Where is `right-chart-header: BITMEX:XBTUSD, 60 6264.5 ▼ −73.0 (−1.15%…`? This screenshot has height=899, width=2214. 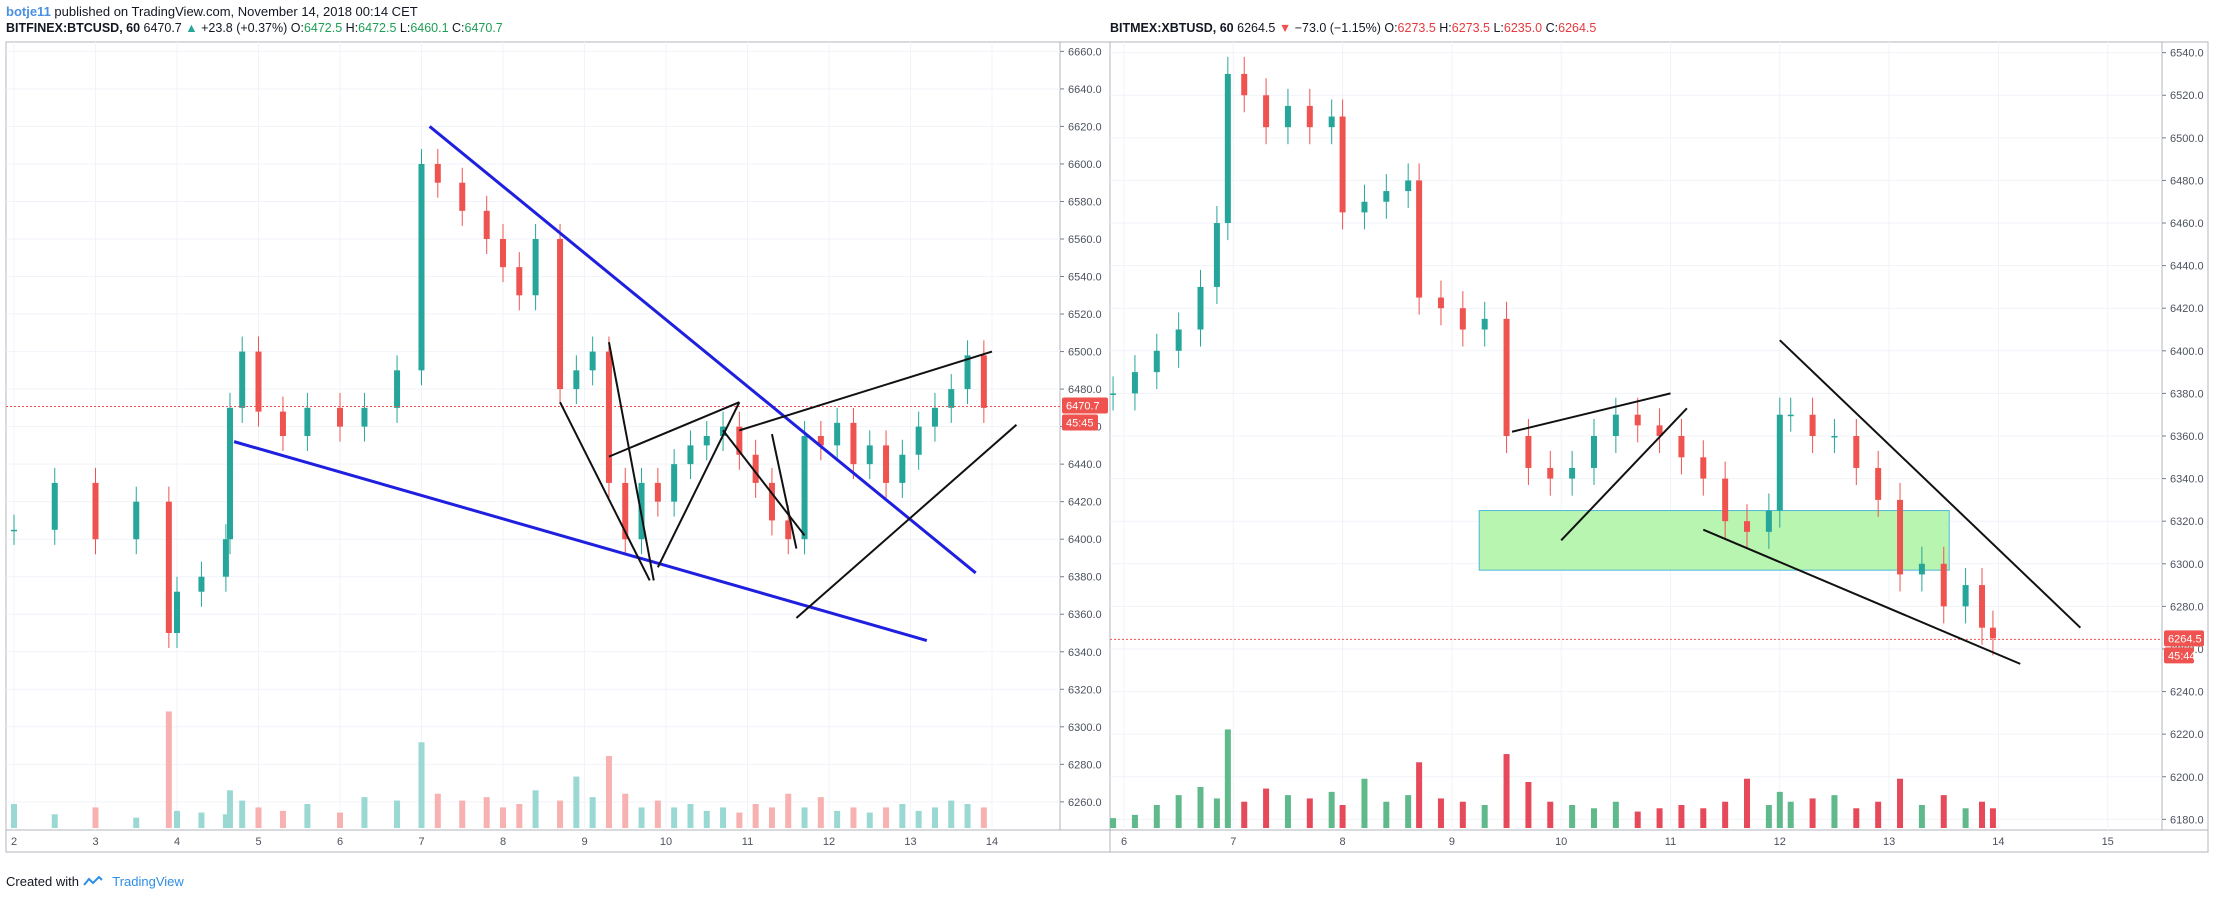 right-chart-header: BITMEX:XBTUSD, 60 6264.5 ▼ −73.0 (−1.15%… is located at coordinates (1353, 28).